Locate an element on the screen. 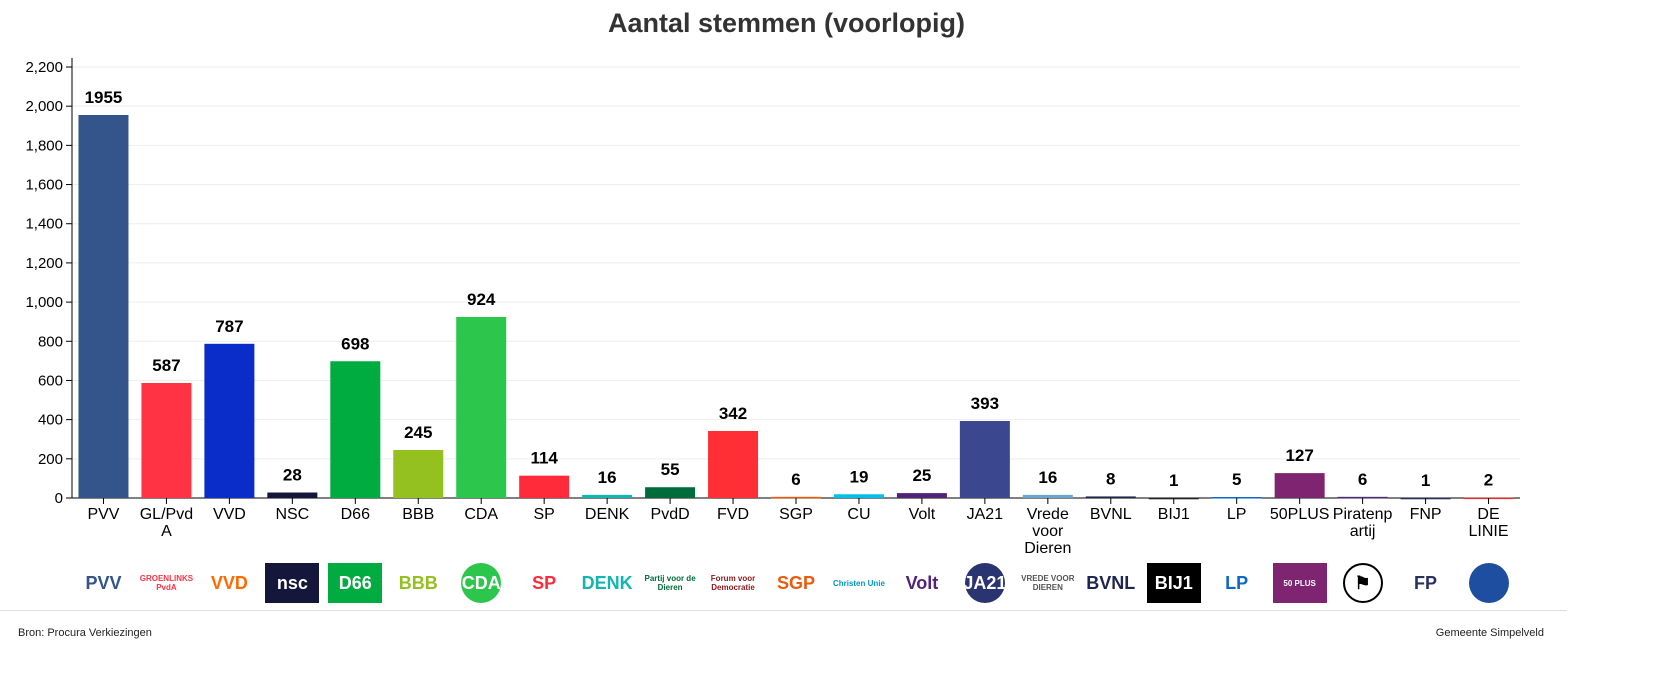  data-label: 19 is located at coordinates (858, 476).